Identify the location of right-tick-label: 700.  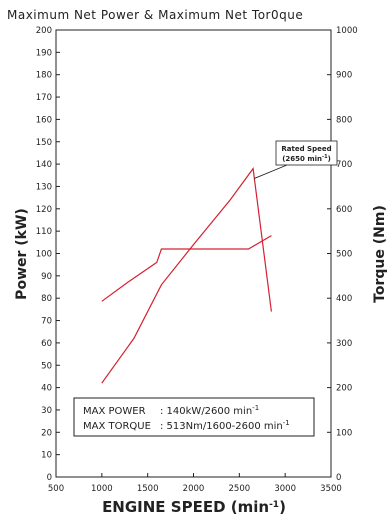
(344, 165).